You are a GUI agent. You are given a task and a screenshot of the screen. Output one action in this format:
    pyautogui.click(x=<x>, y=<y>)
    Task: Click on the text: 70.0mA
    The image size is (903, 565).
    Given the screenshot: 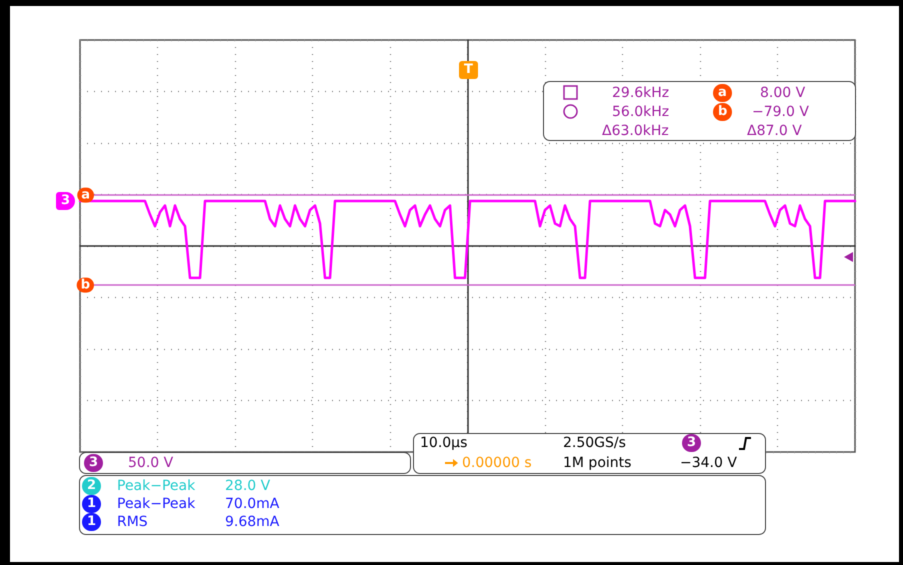 What is the action you would take?
    pyautogui.click(x=252, y=504)
    